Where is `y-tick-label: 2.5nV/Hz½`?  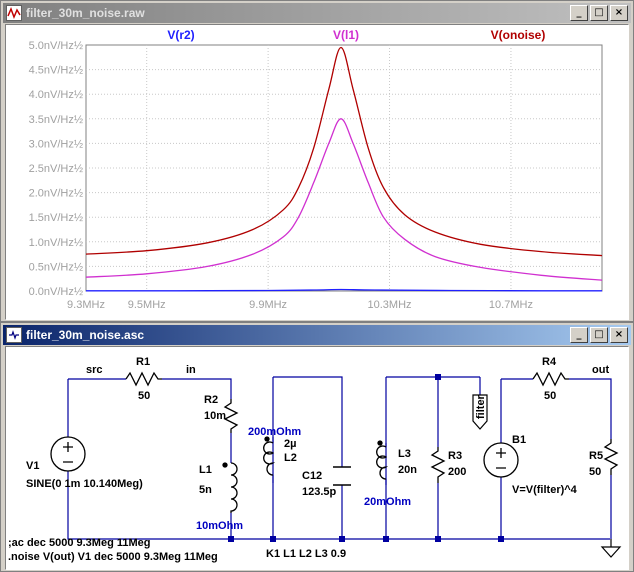 y-tick-label: 2.5nV/Hz½ is located at coordinates (56, 169).